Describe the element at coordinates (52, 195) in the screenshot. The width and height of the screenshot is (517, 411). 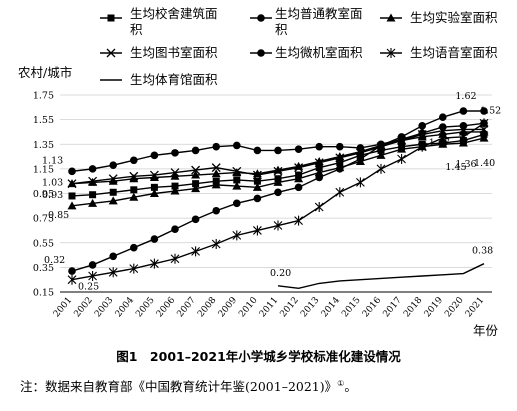
I see `data-label: 0.93` at that location.